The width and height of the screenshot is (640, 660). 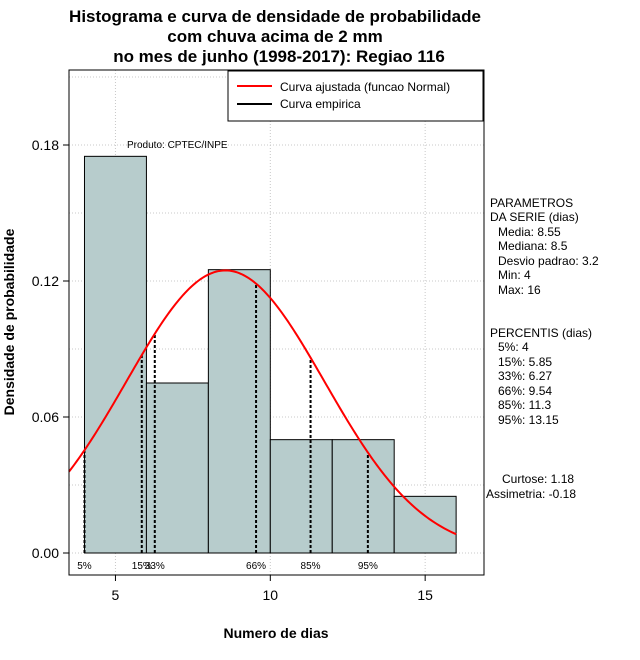 What do you see at coordinates (528, 420) in the screenshot?
I see `pct-95: 95%: 13.15` at bounding box center [528, 420].